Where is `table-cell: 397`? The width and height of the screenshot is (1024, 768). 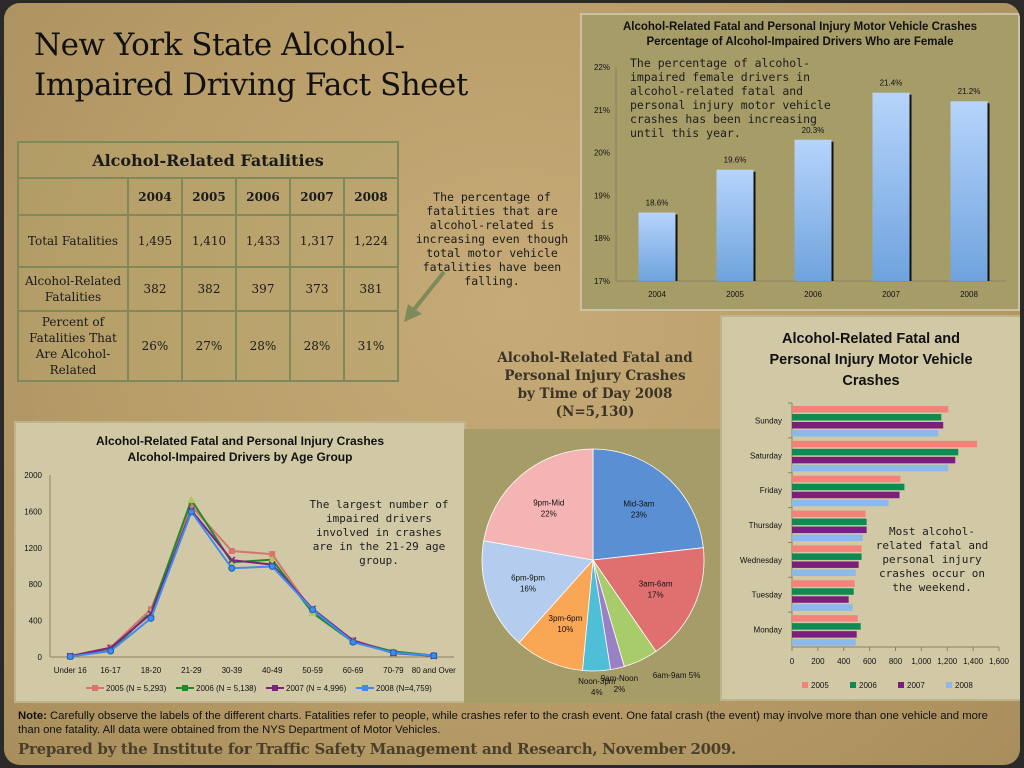 table-cell: 397 is located at coordinates (263, 289).